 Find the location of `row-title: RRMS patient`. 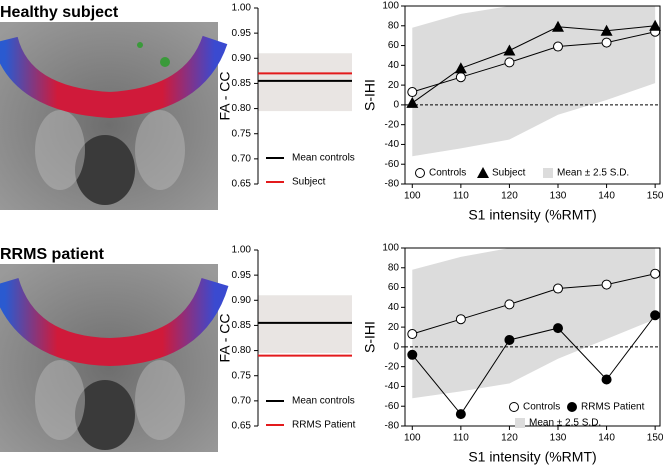

row-title: RRMS patient is located at coordinates (52, 254).